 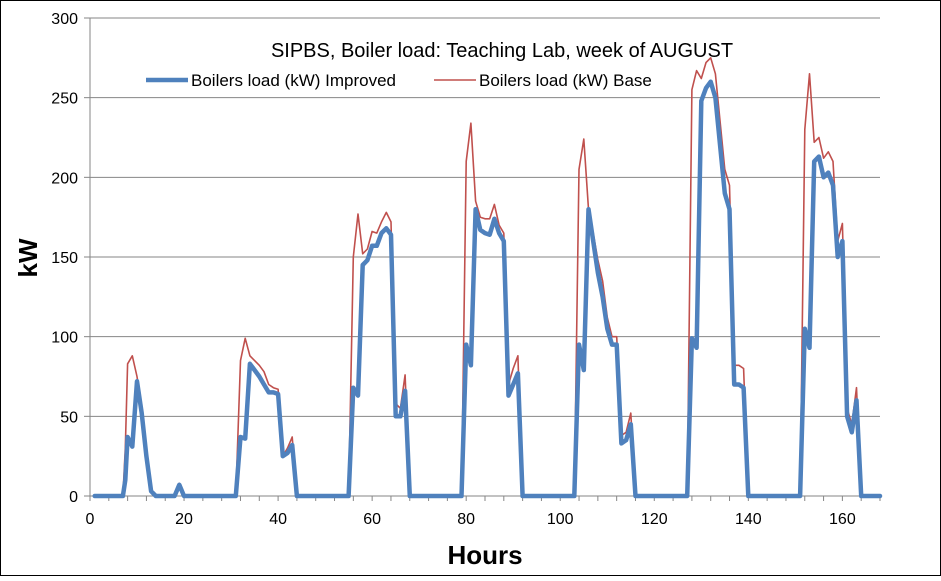 I want to click on x-tick-label: 100, so click(x=560, y=519).